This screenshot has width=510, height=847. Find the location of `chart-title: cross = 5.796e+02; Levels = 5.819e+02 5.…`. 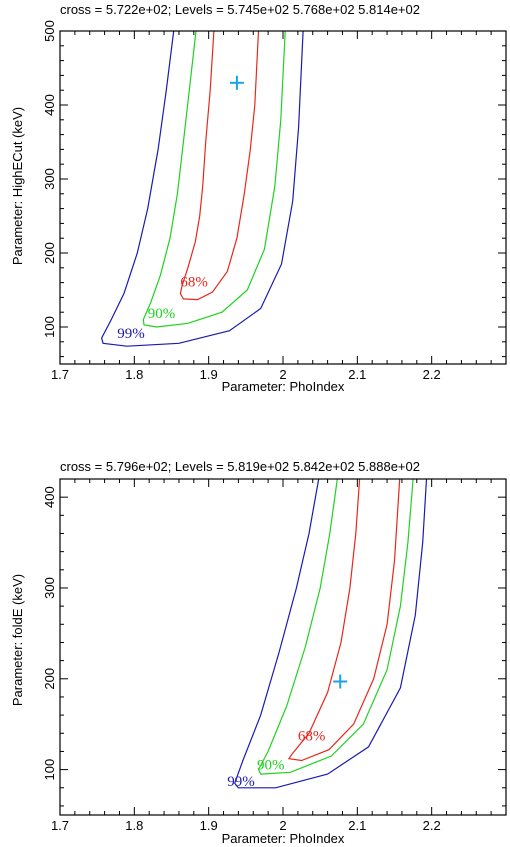

chart-title: cross = 5.796e+02; Levels = 5.819e+02 5.… is located at coordinates (240, 466).